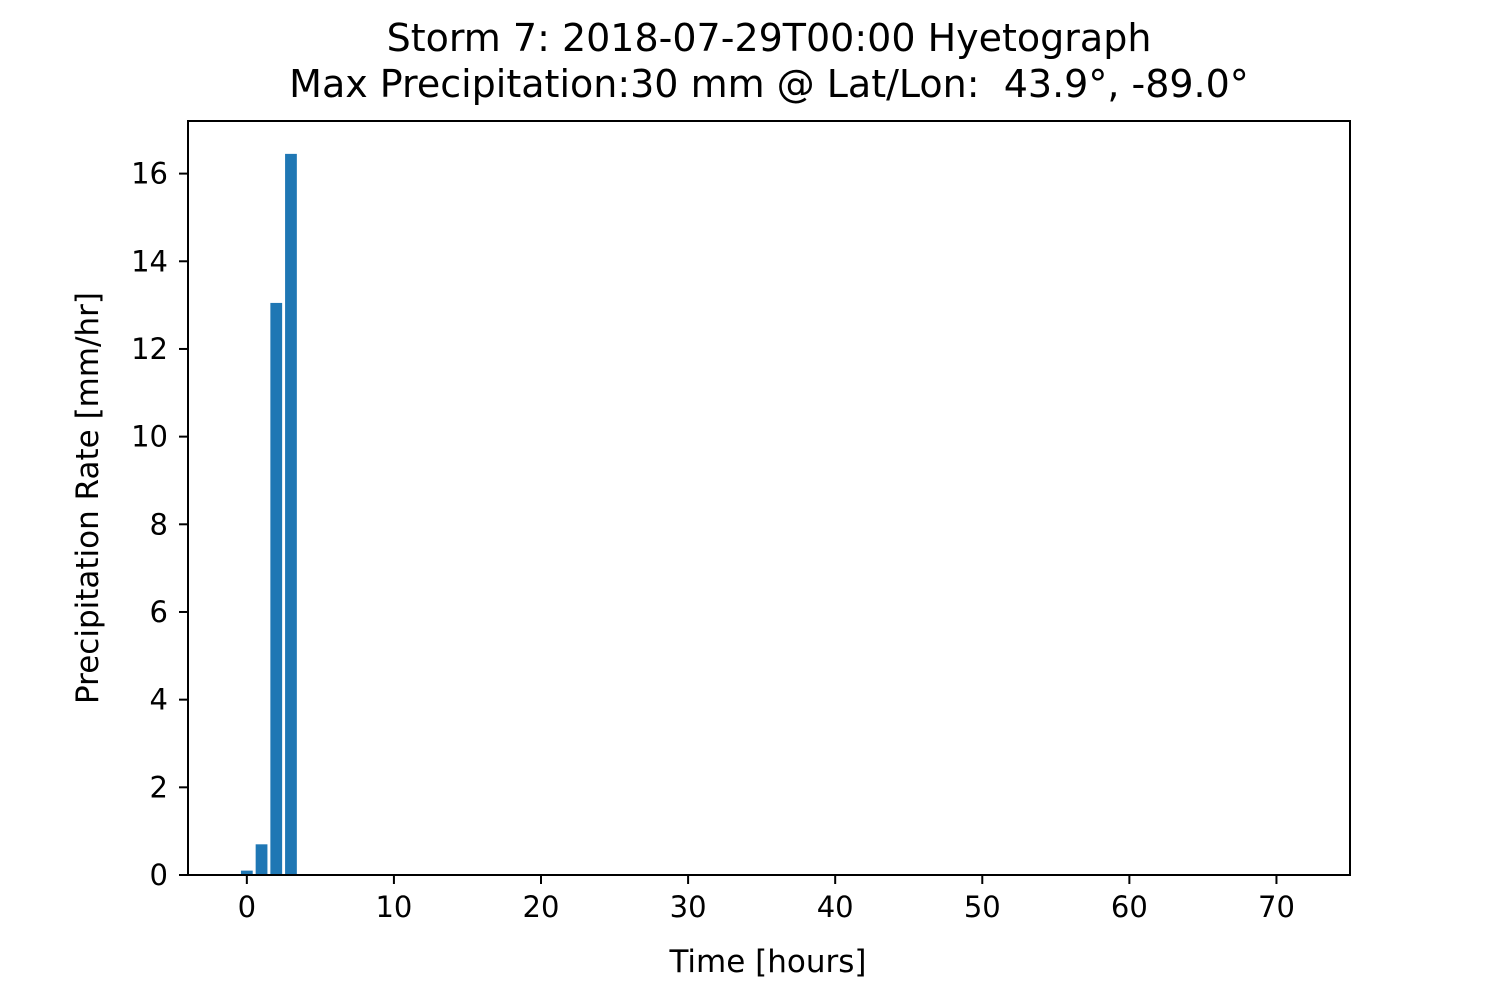 This screenshot has height=1000, width=1500. What do you see at coordinates (149, 174) in the screenshot?
I see `y-tick-label-8: 16` at bounding box center [149, 174].